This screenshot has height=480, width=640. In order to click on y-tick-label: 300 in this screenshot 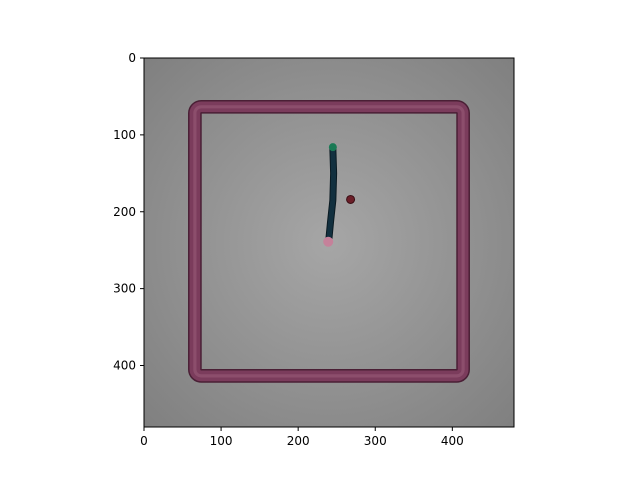, I will do `click(124, 289)`.